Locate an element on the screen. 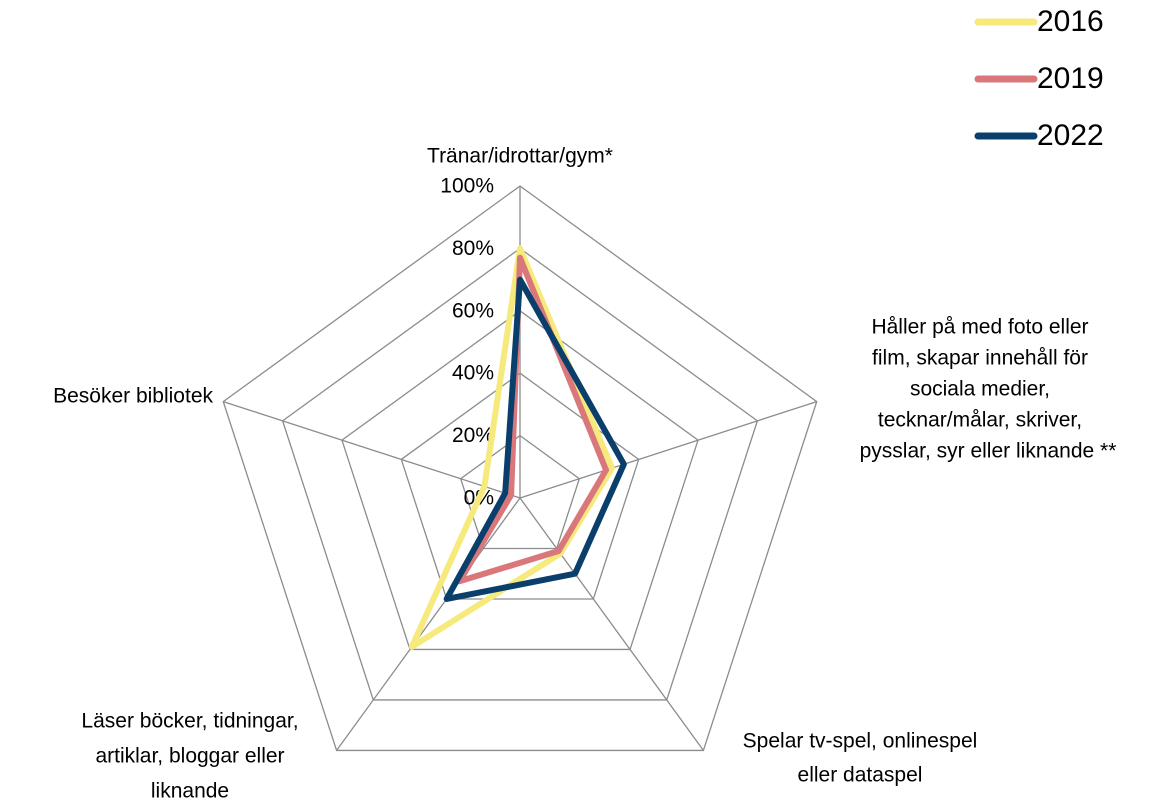 Image resolution: width=1165 pixels, height=807 pixels. category-label: Besöker bibliotek is located at coordinates (133, 396).